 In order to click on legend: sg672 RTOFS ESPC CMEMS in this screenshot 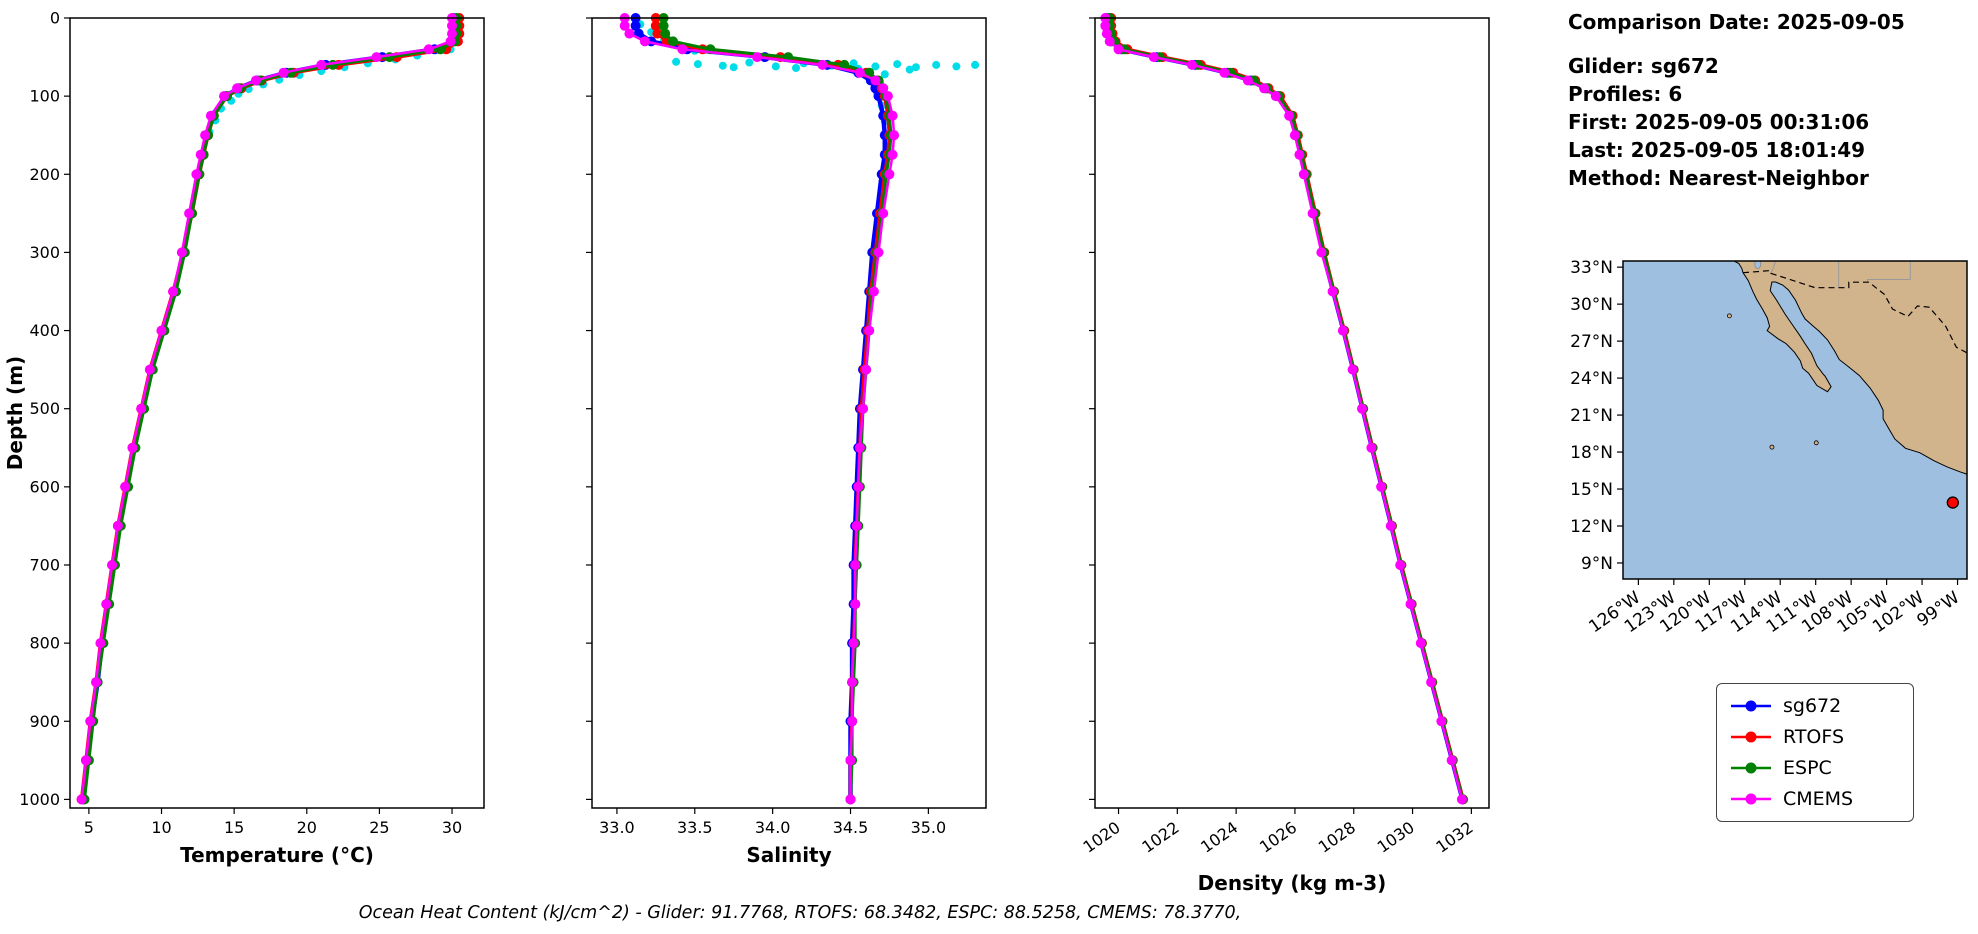, I will do `click(1815, 752)`.